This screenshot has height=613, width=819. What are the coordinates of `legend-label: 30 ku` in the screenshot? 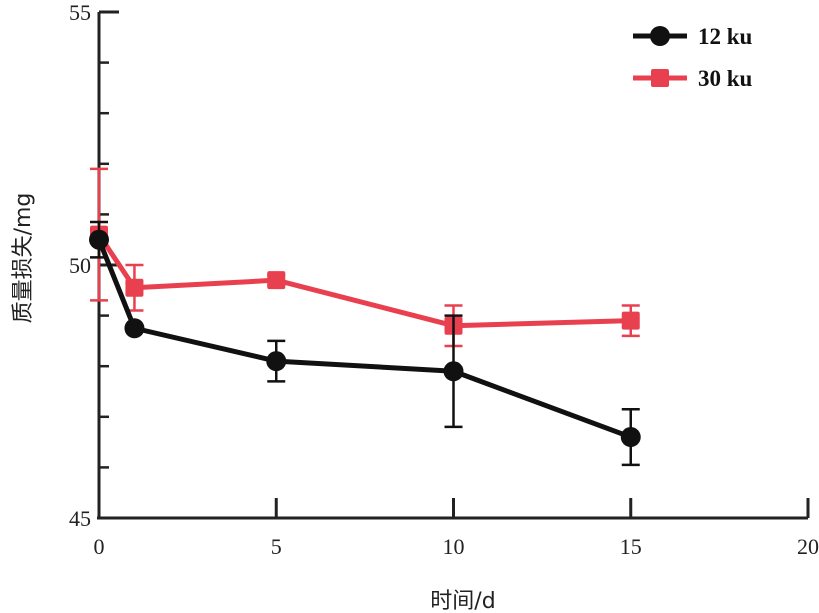 It's located at (725, 78).